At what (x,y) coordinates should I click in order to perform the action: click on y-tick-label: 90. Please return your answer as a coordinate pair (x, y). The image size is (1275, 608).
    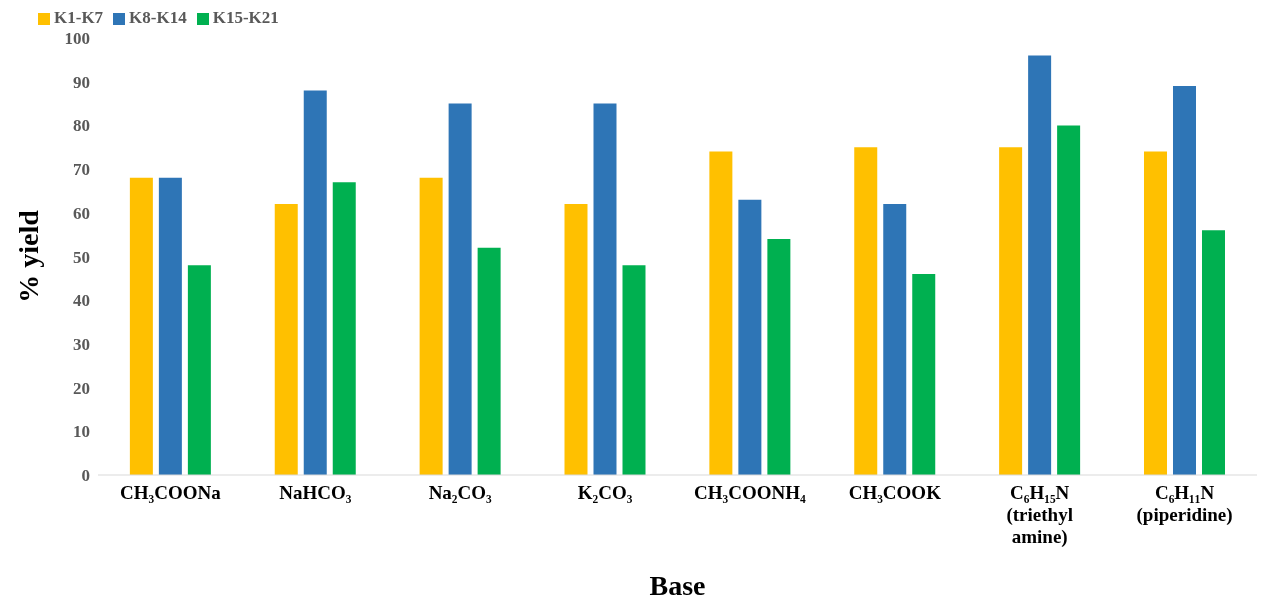
    Looking at the image, I should click on (81, 82).